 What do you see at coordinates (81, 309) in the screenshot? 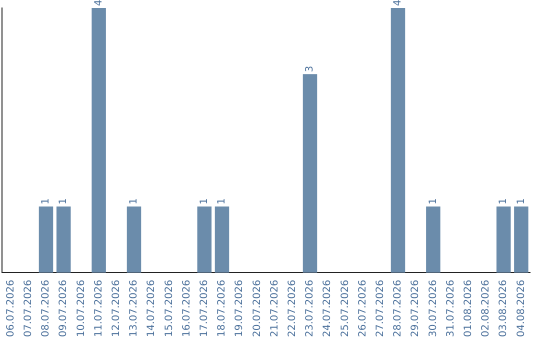
I see `x-tick-label: 10.07.2026` at bounding box center [81, 309].